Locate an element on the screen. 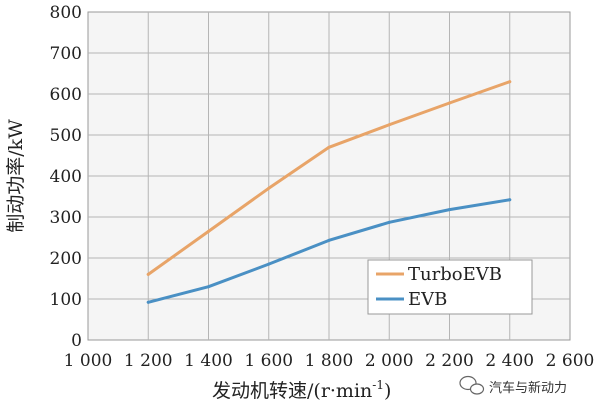 This screenshot has height=411, width=602. x-axis-label-sup: -1 is located at coordinates (378, 385).